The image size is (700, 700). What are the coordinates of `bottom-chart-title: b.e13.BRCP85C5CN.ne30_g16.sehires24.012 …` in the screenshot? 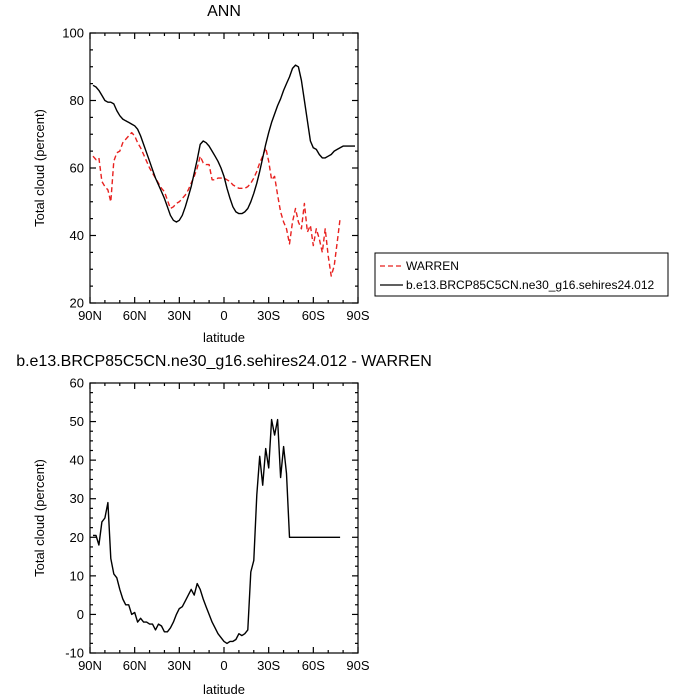 It's located at (224, 361).